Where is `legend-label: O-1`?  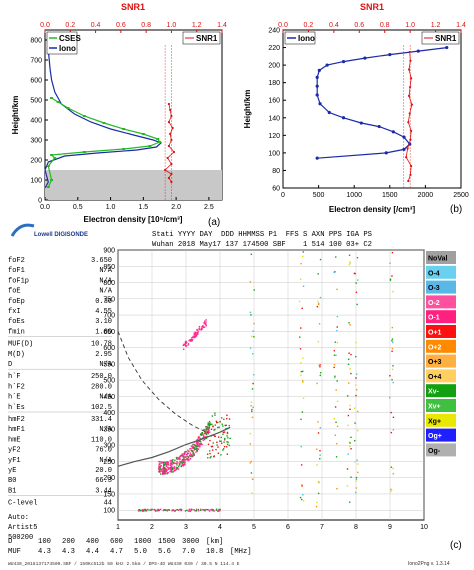 legend-label: O-1 is located at coordinates (434, 318).